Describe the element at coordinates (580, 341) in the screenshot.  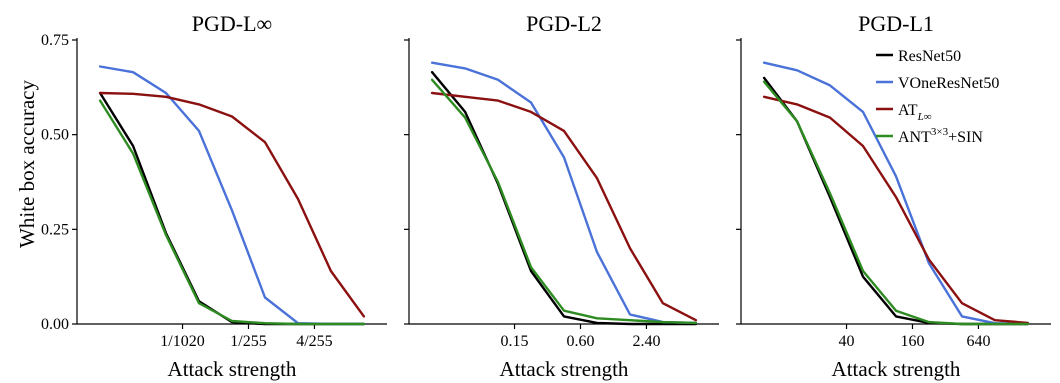
I see `x-tick-label: 0.60` at that location.